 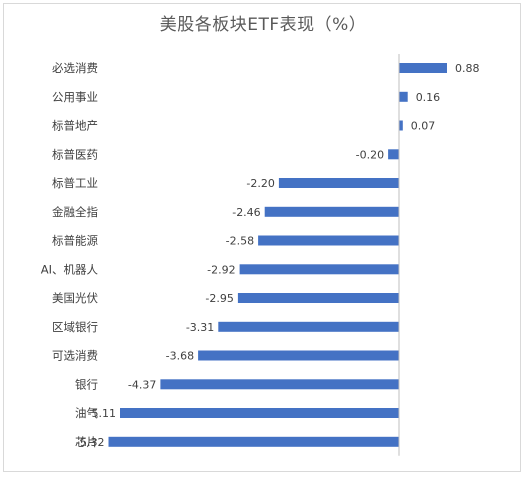 What do you see at coordinates (86, 384) in the screenshot?
I see `category-label: 银行` at bounding box center [86, 384].